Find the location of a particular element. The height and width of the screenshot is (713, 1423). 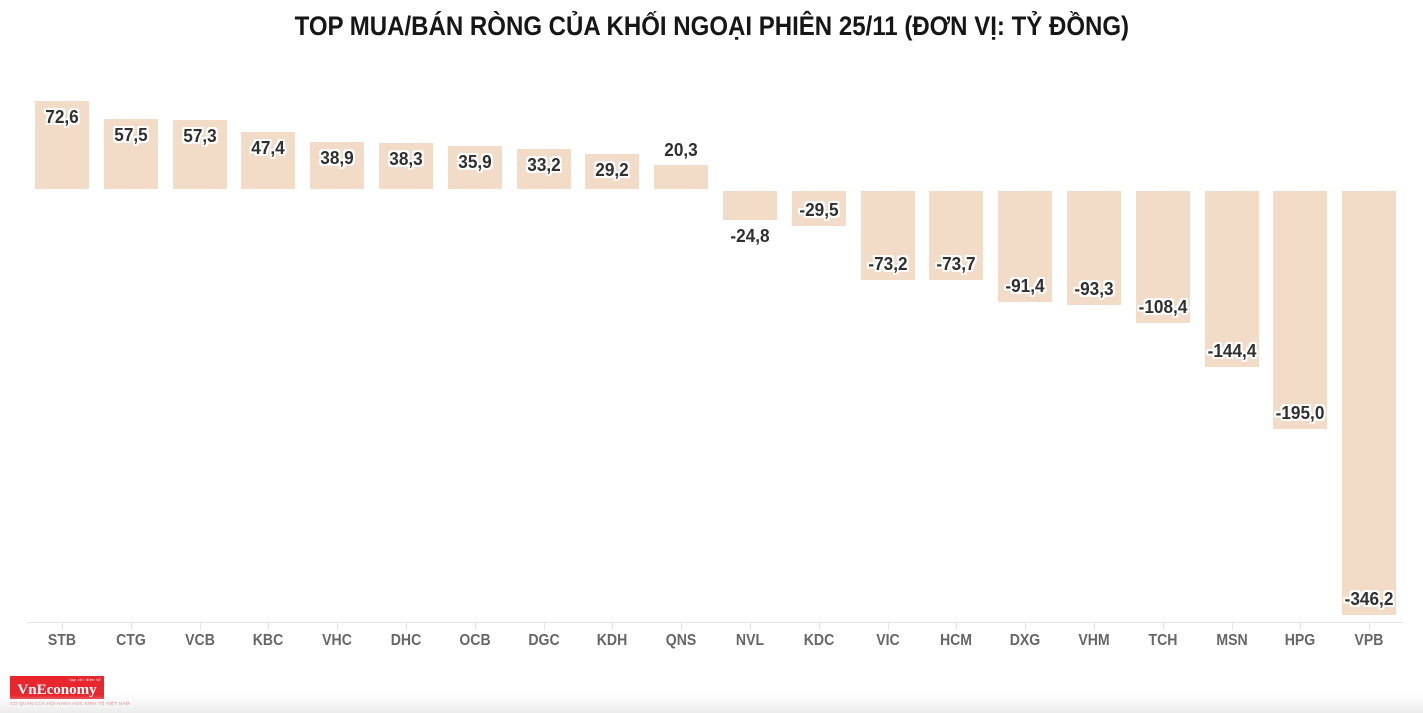

bar-VCB is located at coordinates (199, 154).